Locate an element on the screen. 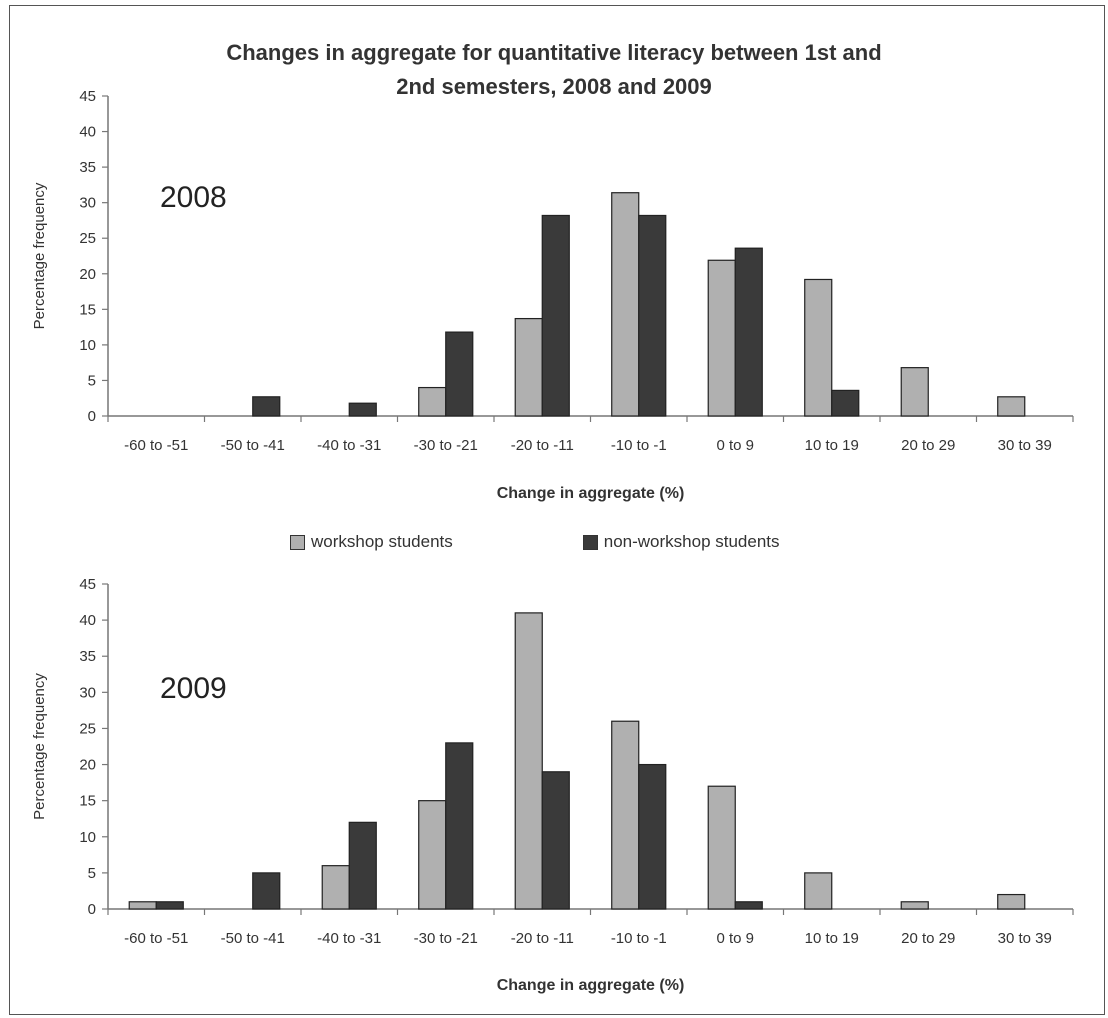 Image resolution: width=1108 pixels, height=1018 pixels. legend-item-non-workshop: non-workshop students is located at coordinates (681, 542).